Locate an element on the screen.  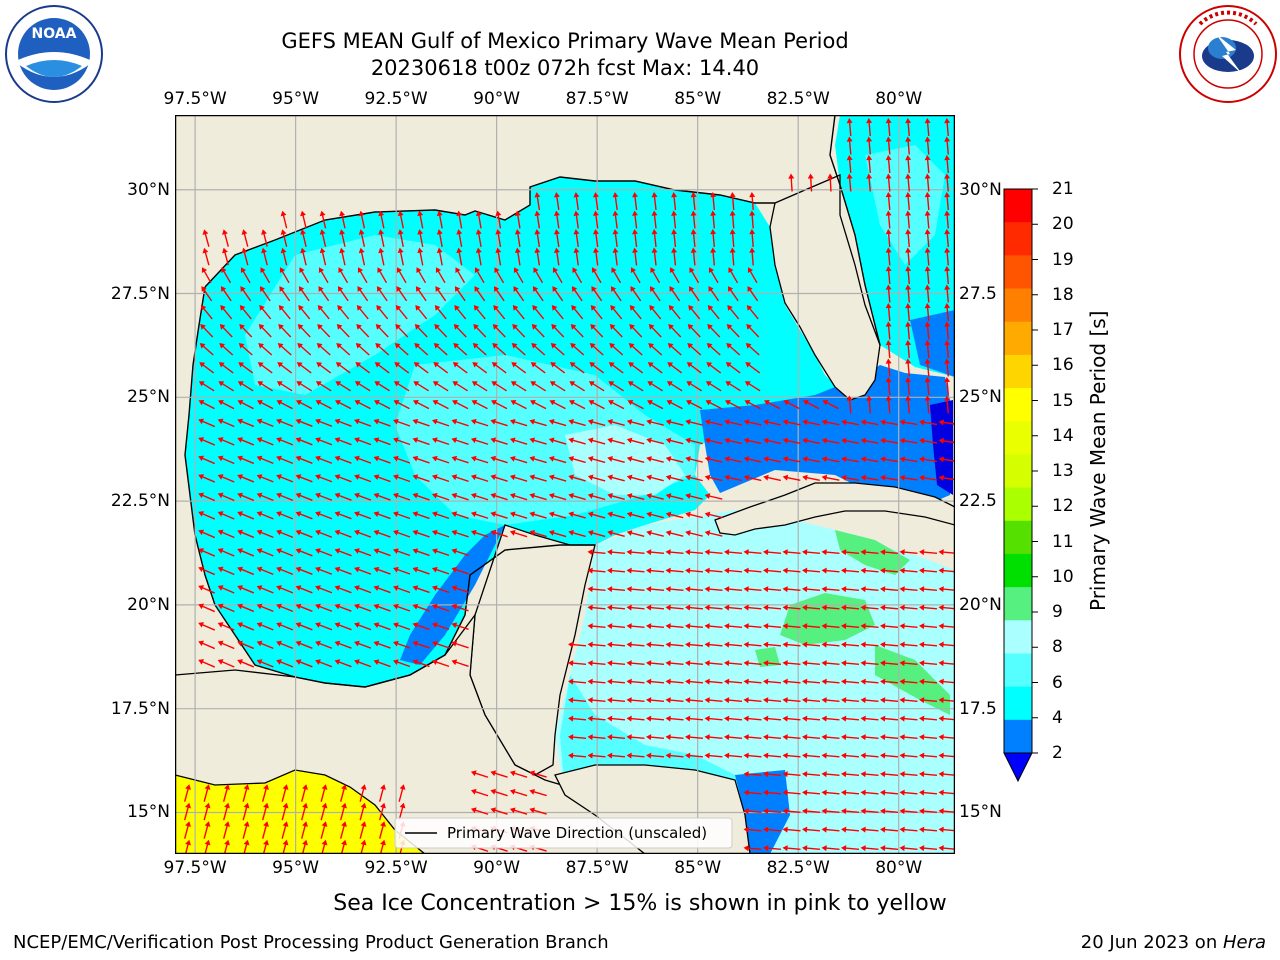
colorbar-segment is located at coordinates (1018, 305).